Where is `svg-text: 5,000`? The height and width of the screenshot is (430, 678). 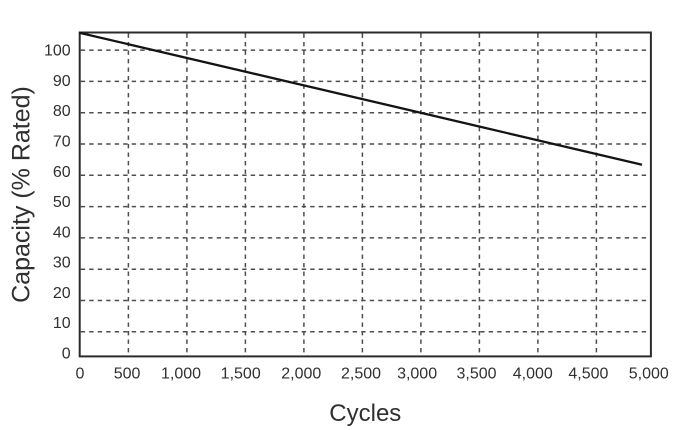 svg-text: 5,000 is located at coordinates (649, 373).